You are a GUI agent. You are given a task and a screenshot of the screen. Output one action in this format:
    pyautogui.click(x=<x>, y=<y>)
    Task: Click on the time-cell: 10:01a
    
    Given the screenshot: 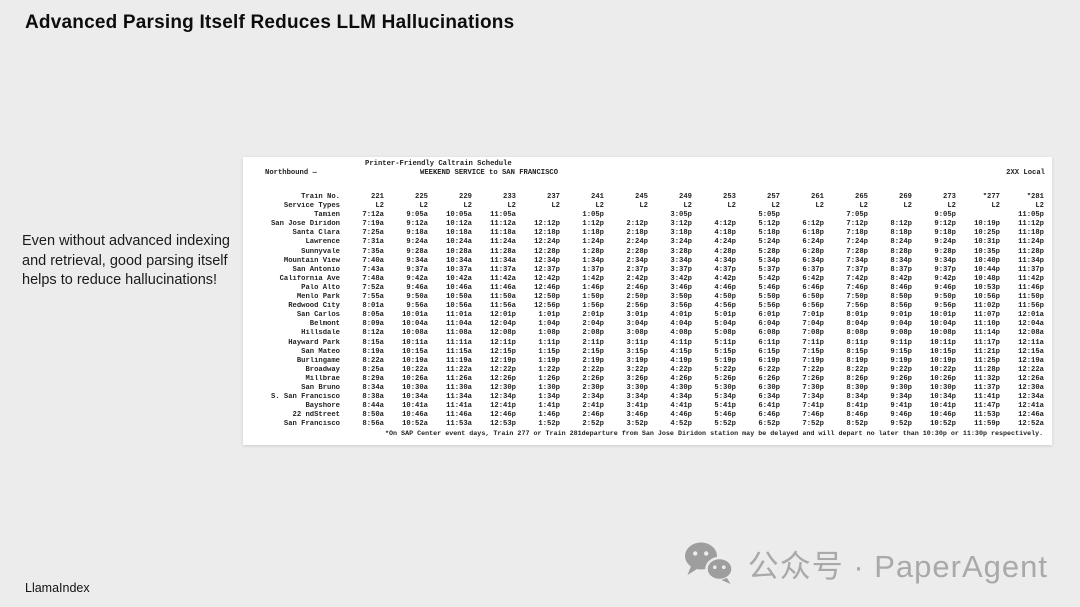 What is the action you would take?
    pyautogui.click(x=415, y=315)
    